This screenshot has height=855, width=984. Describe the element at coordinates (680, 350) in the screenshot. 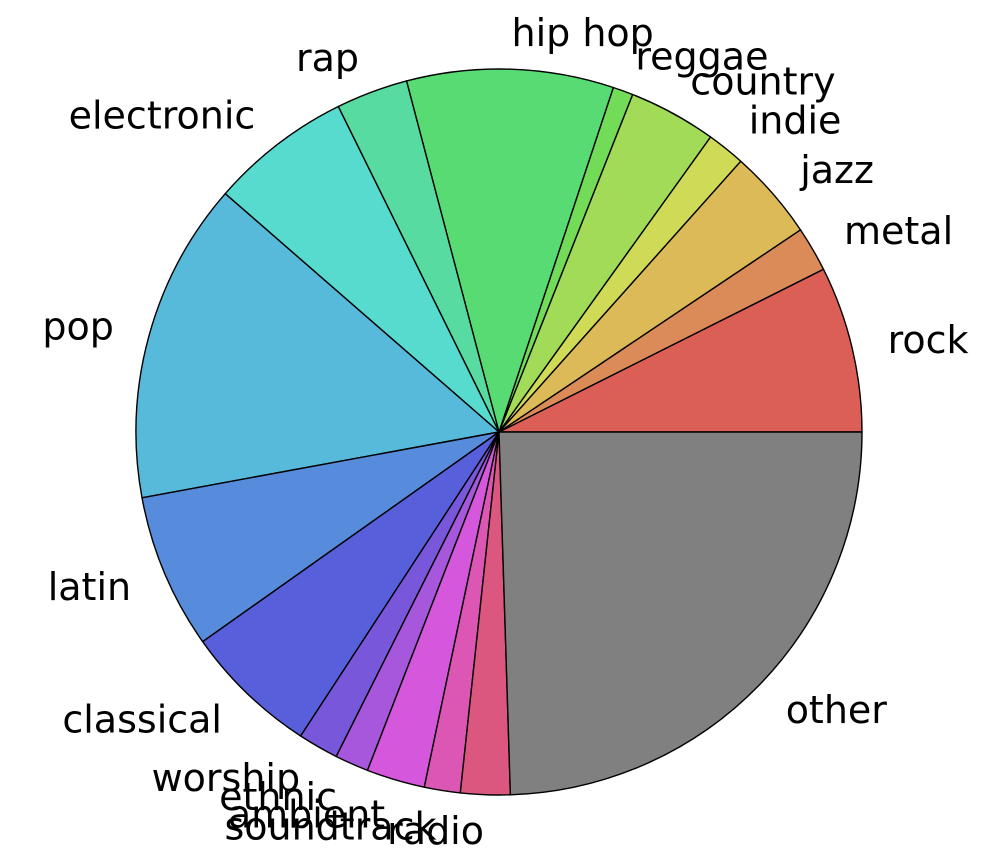

I see `pie-slice-rock` at that location.